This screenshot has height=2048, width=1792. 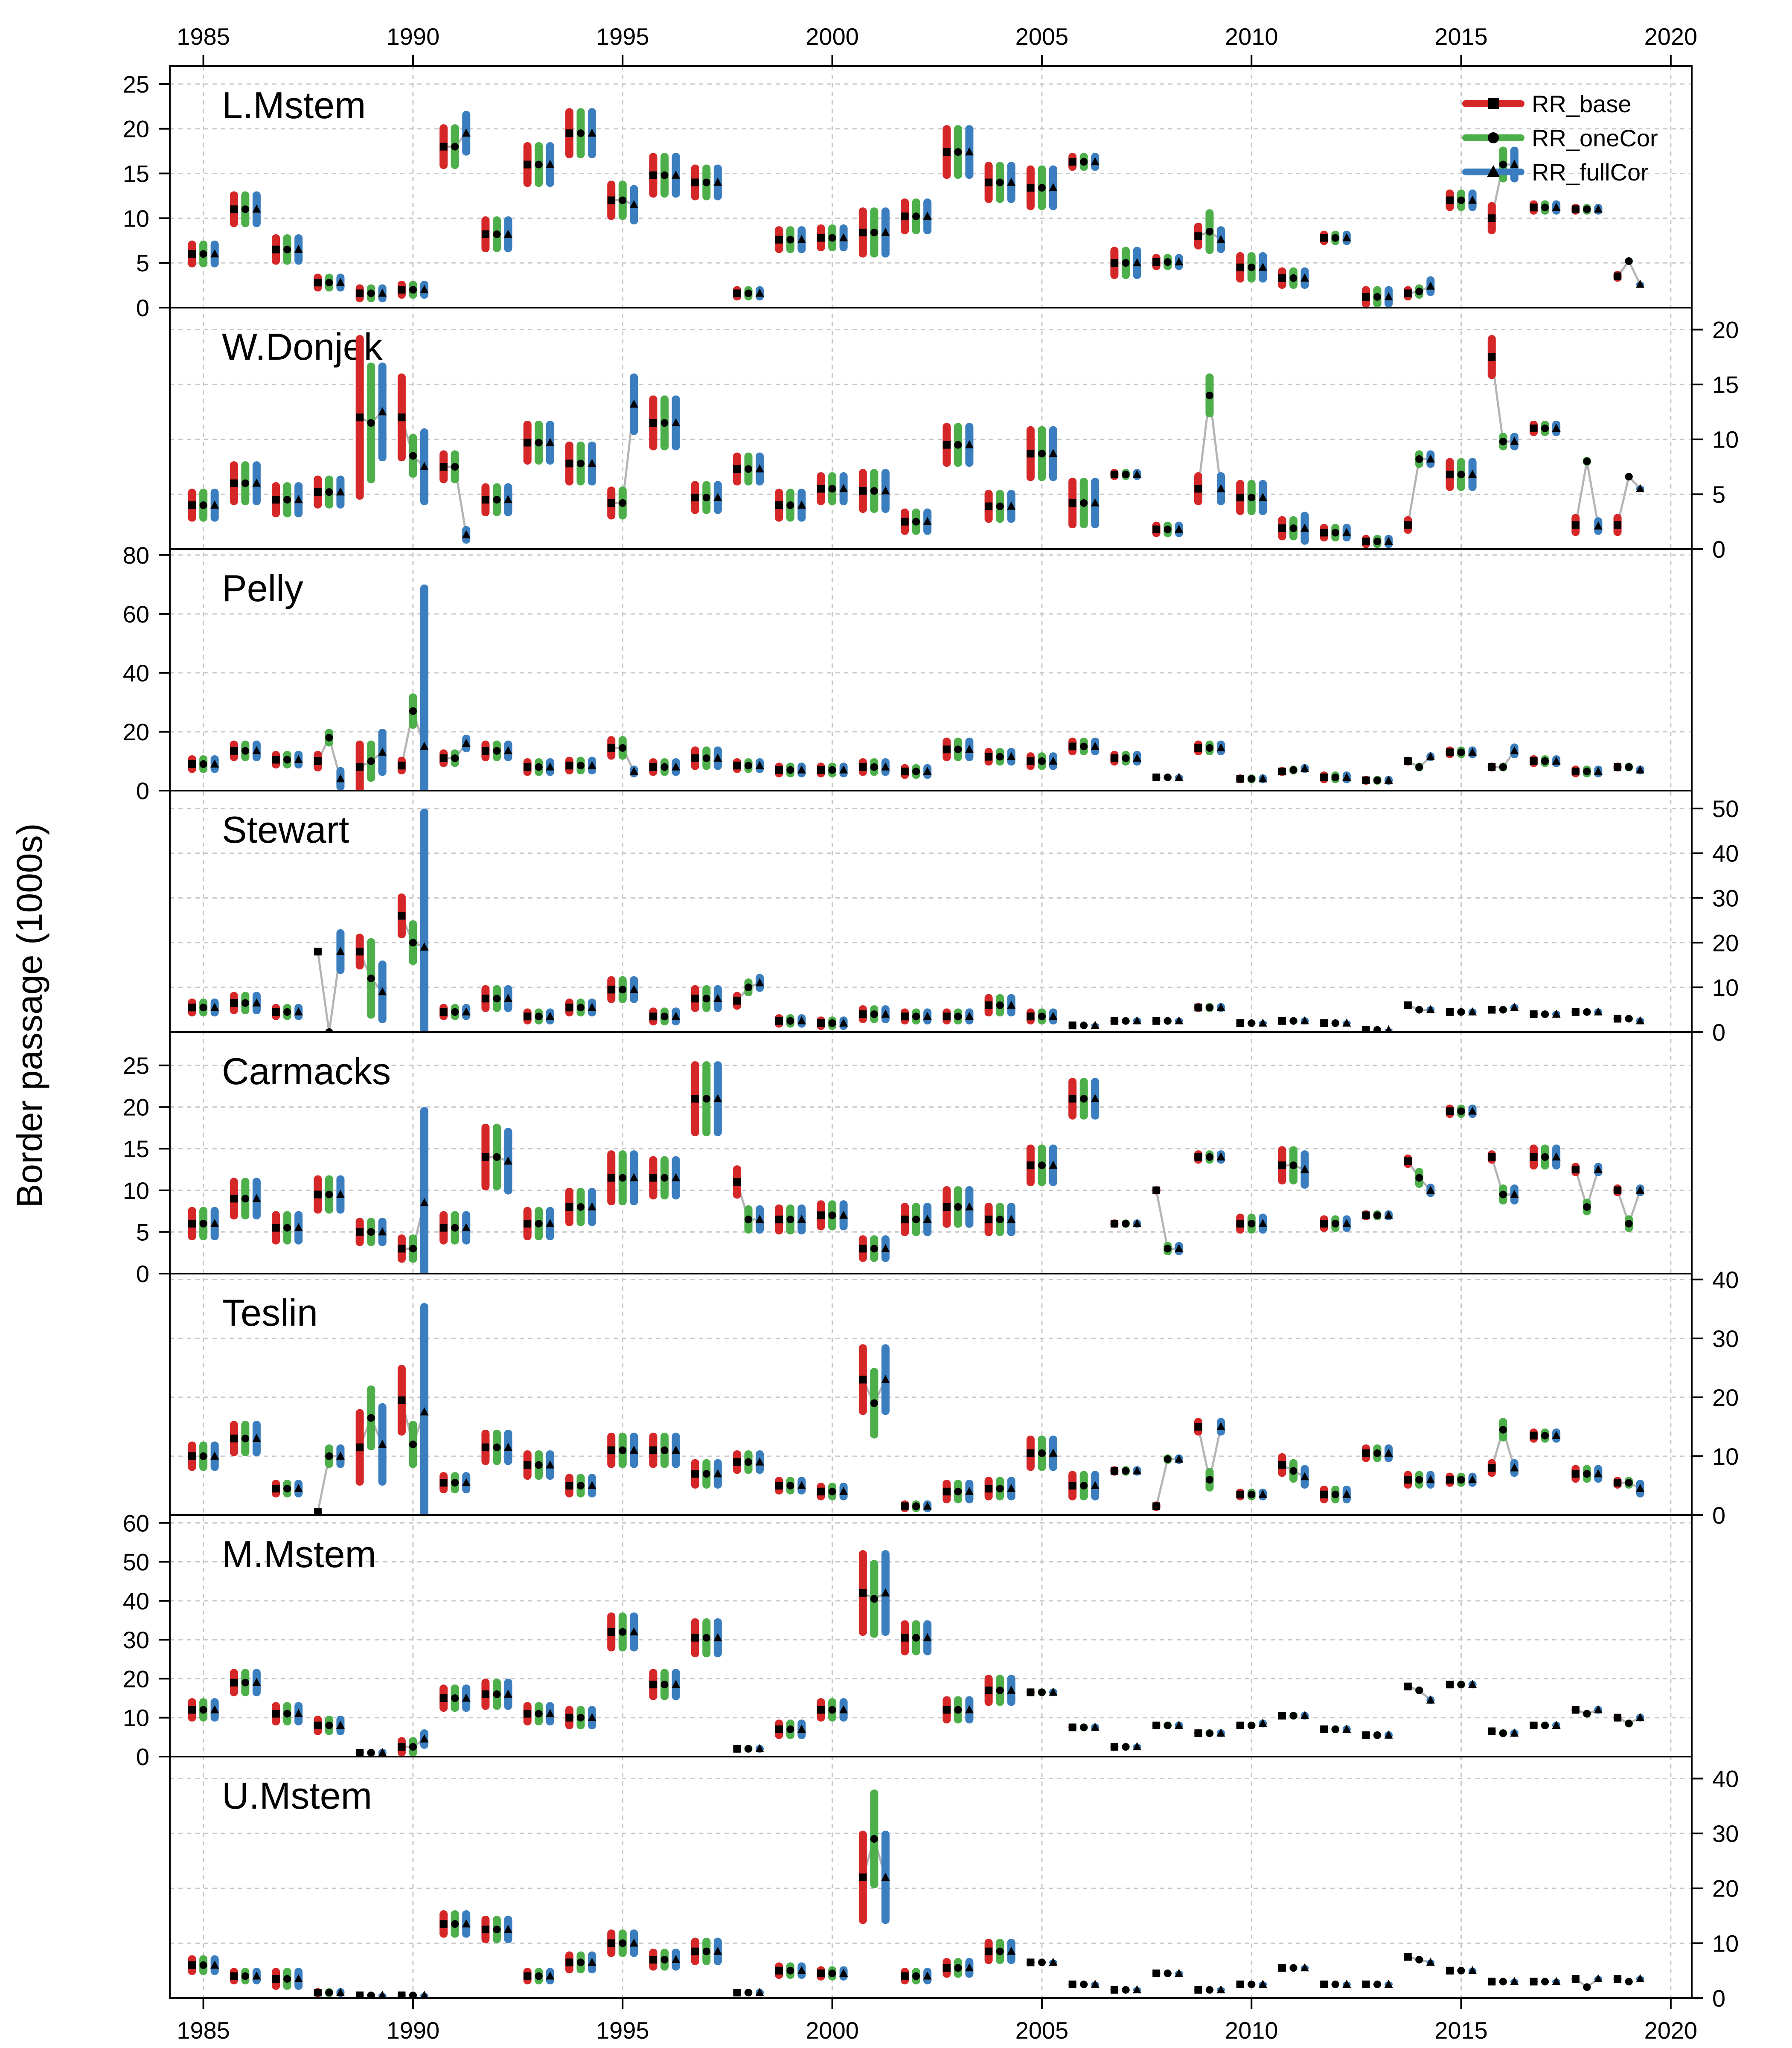 I want to click on panel-title: Carmacks, so click(x=306, y=1071).